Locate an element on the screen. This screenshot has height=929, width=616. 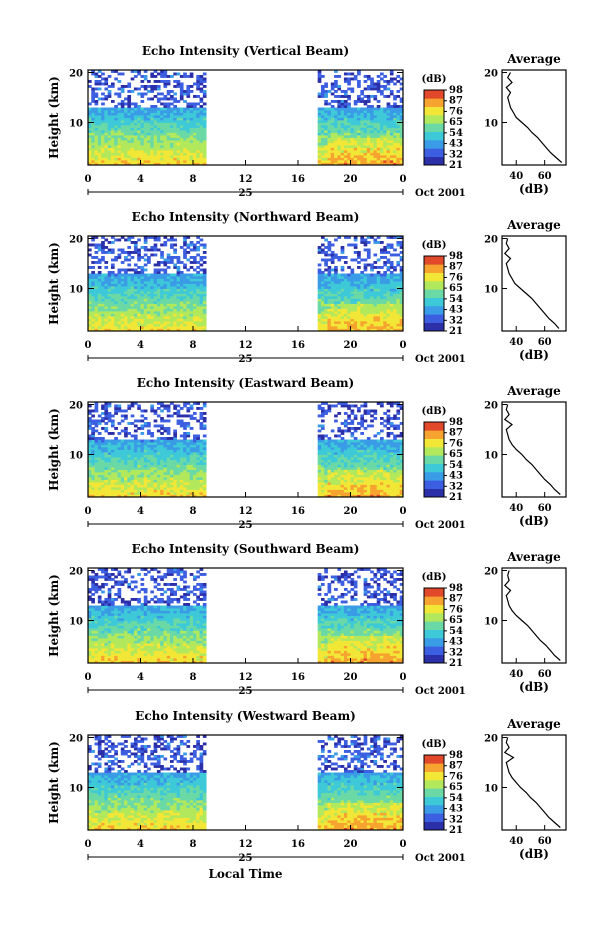
panel-title: Echo Intensity (Eastward Beam) is located at coordinates (245, 383).